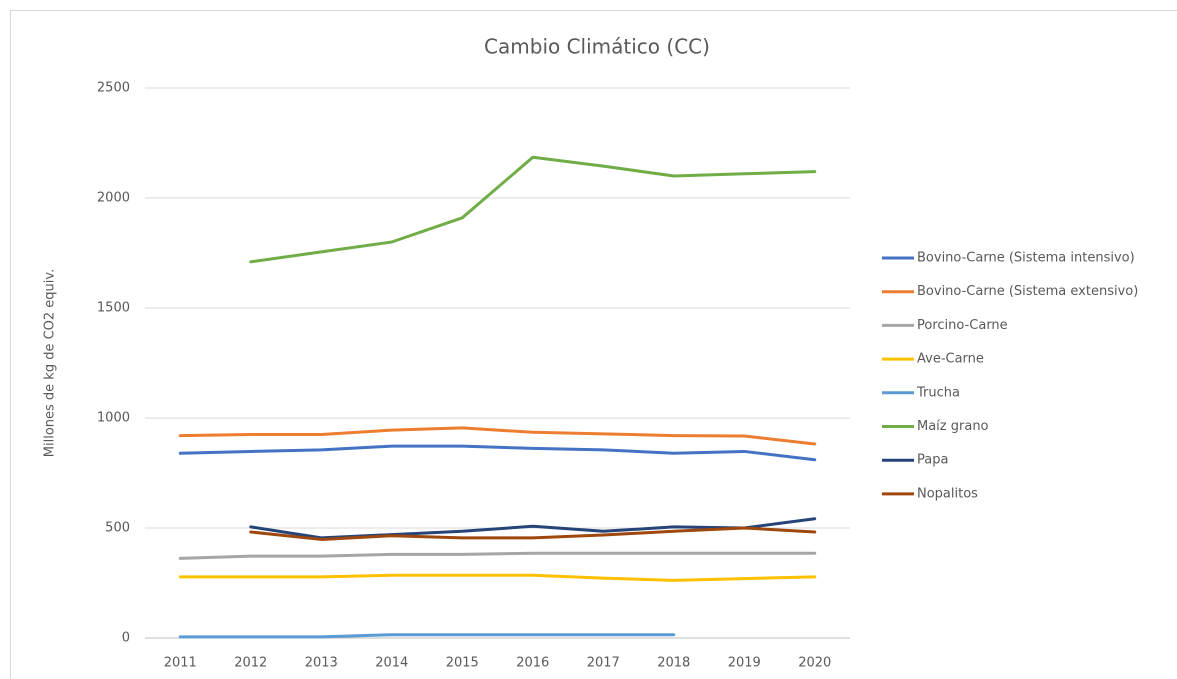  I want to click on x-tick-label: 2013, so click(321, 663).